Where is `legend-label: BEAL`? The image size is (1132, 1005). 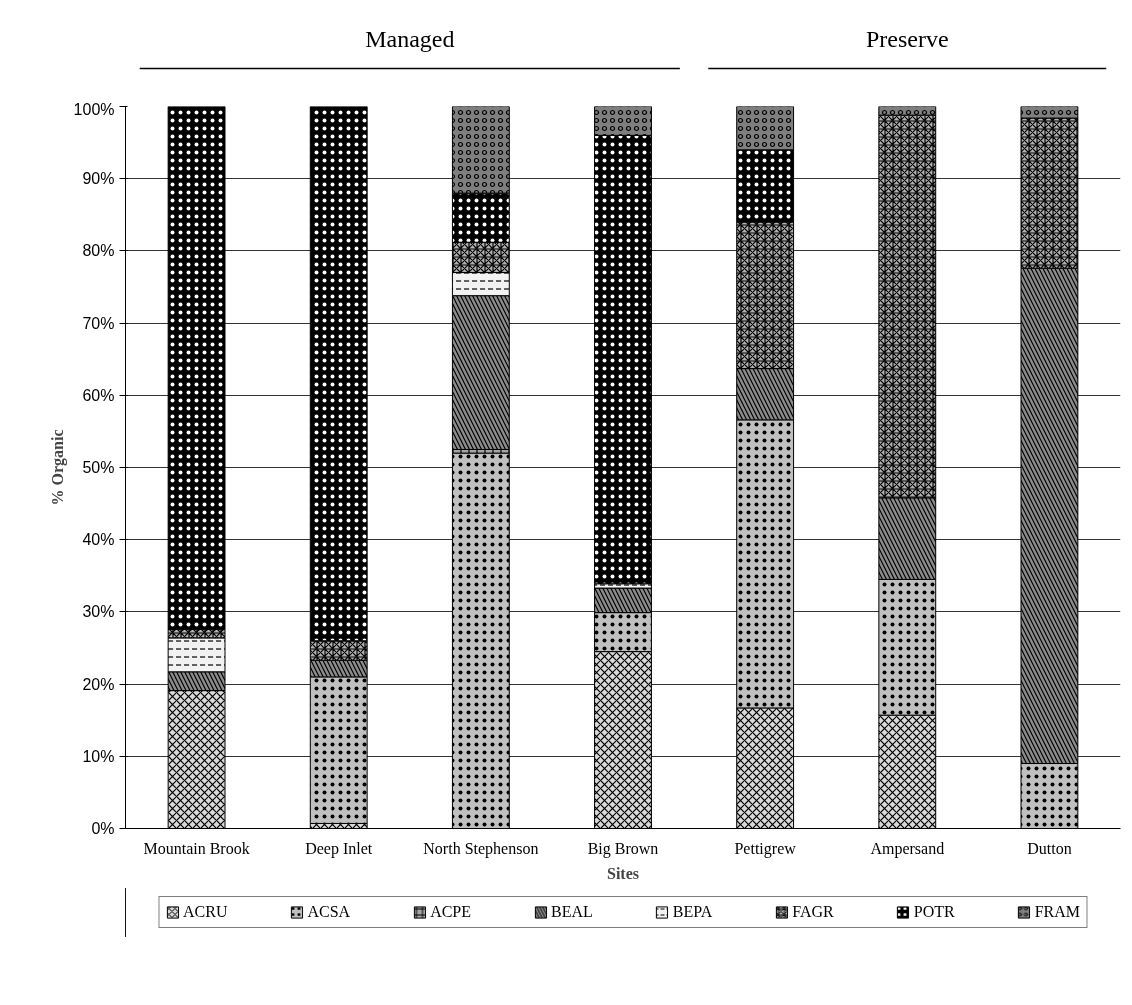 legend-label: BEAL is located at coordinates (572, 912).